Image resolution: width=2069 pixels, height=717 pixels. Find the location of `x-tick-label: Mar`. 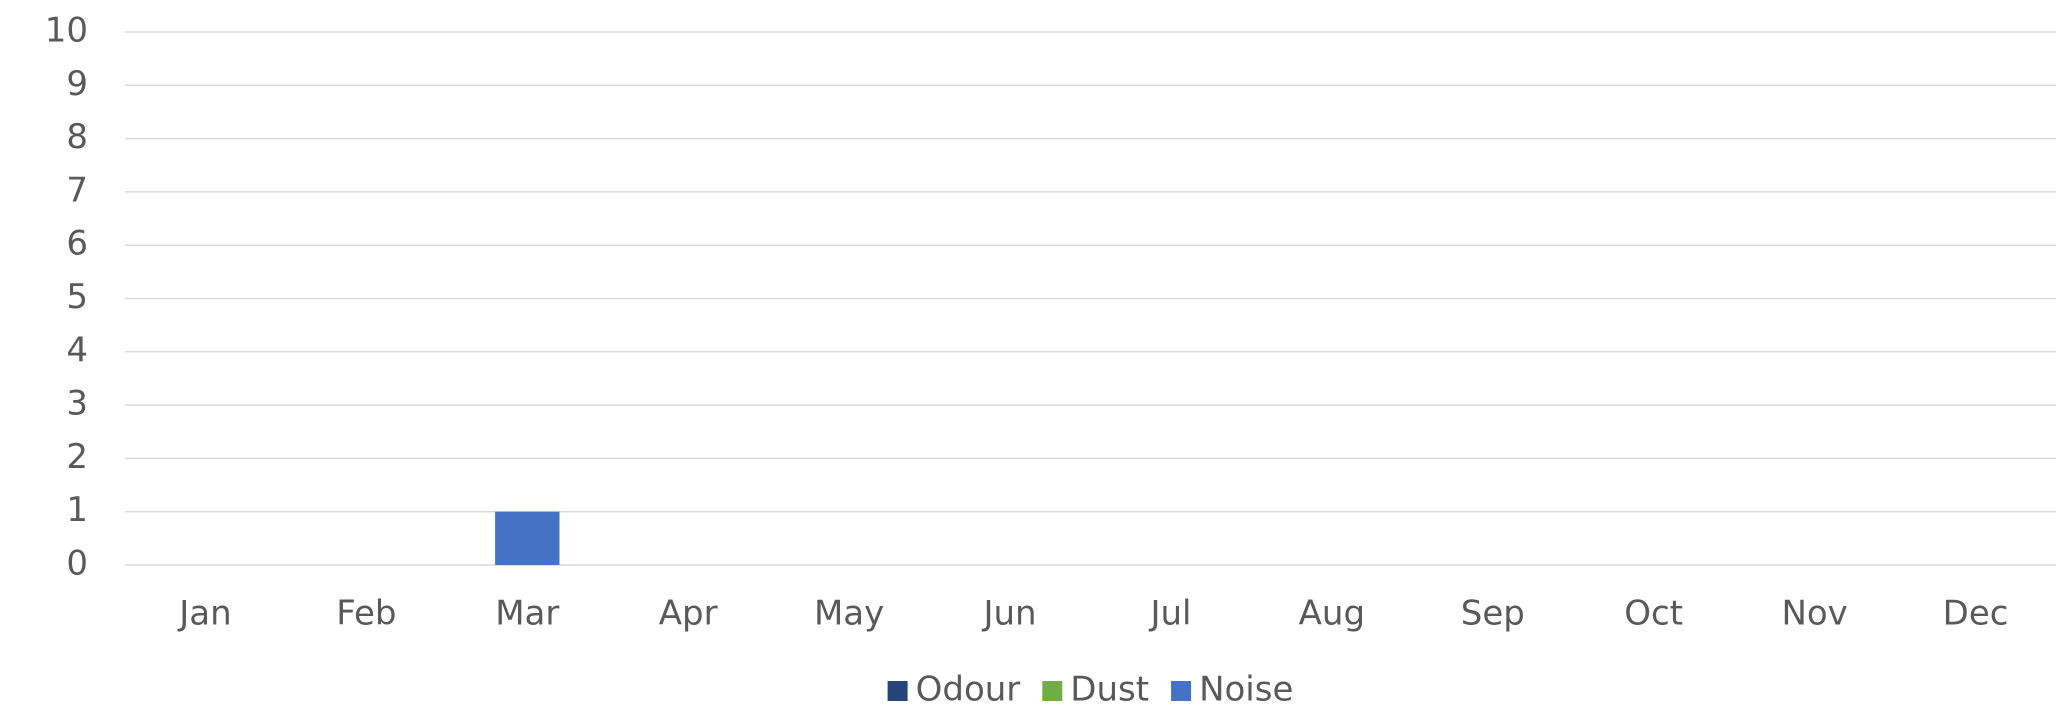

x-tick-label: Mar is located at coordinates (527, 614).